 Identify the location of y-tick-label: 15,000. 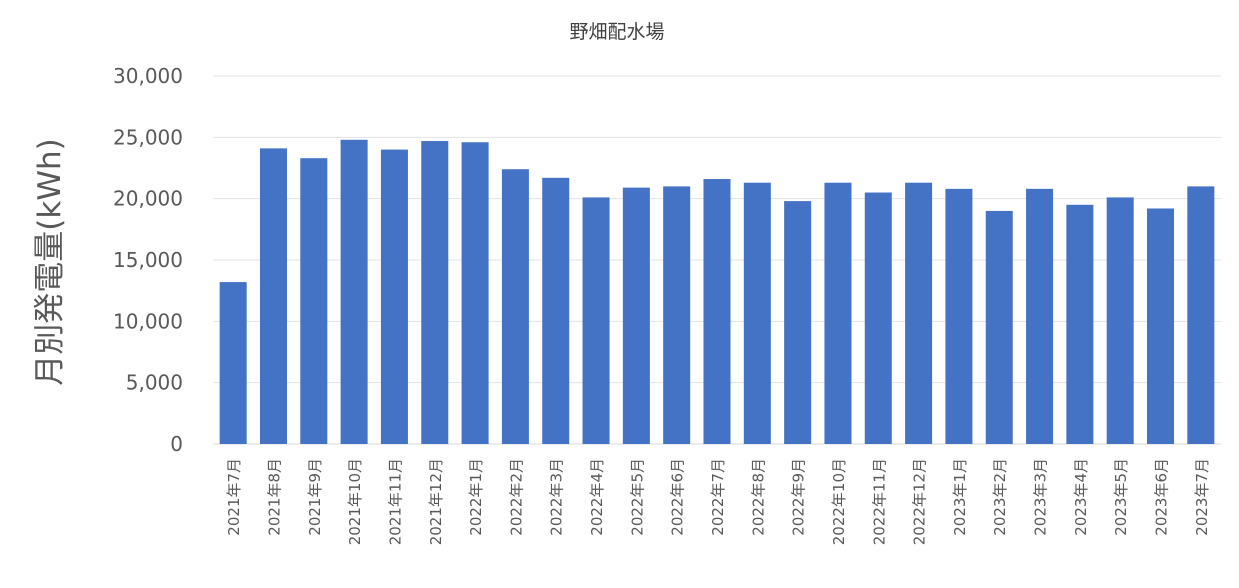
(148, 260).